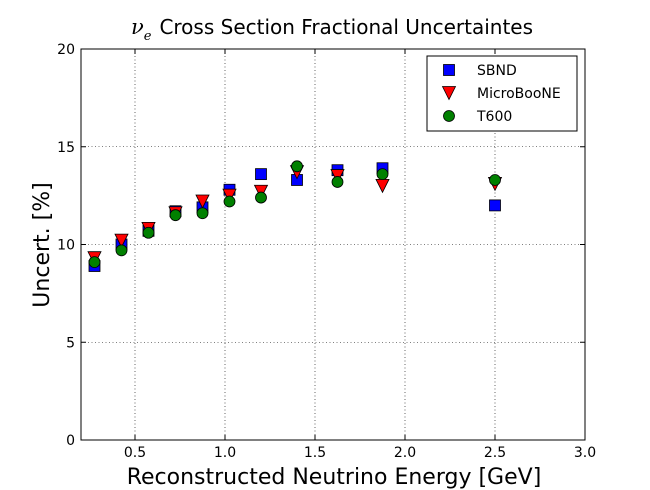 The width and height of the screenshot is (650, 490). What do you see at coordinates (405, 453) in the screenshot?
I see `x-tick-label: 2.0` at bounding box center [405, 453].